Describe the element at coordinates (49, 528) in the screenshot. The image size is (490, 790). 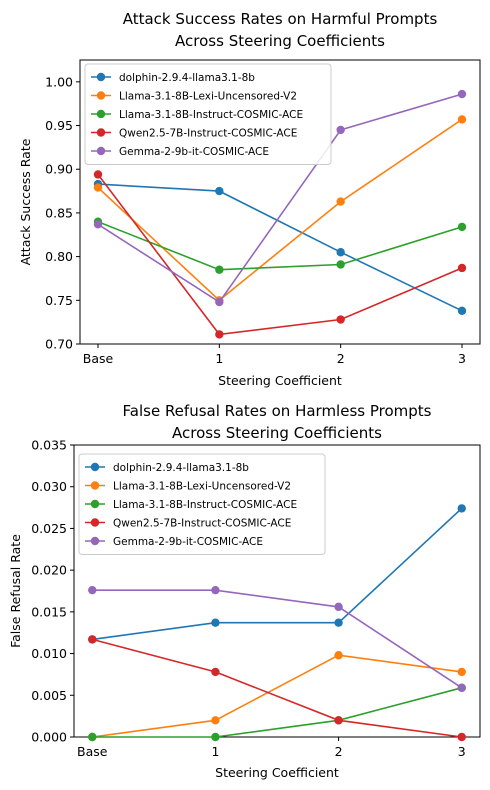
I see `y-tick-label: 0.025` at that location.